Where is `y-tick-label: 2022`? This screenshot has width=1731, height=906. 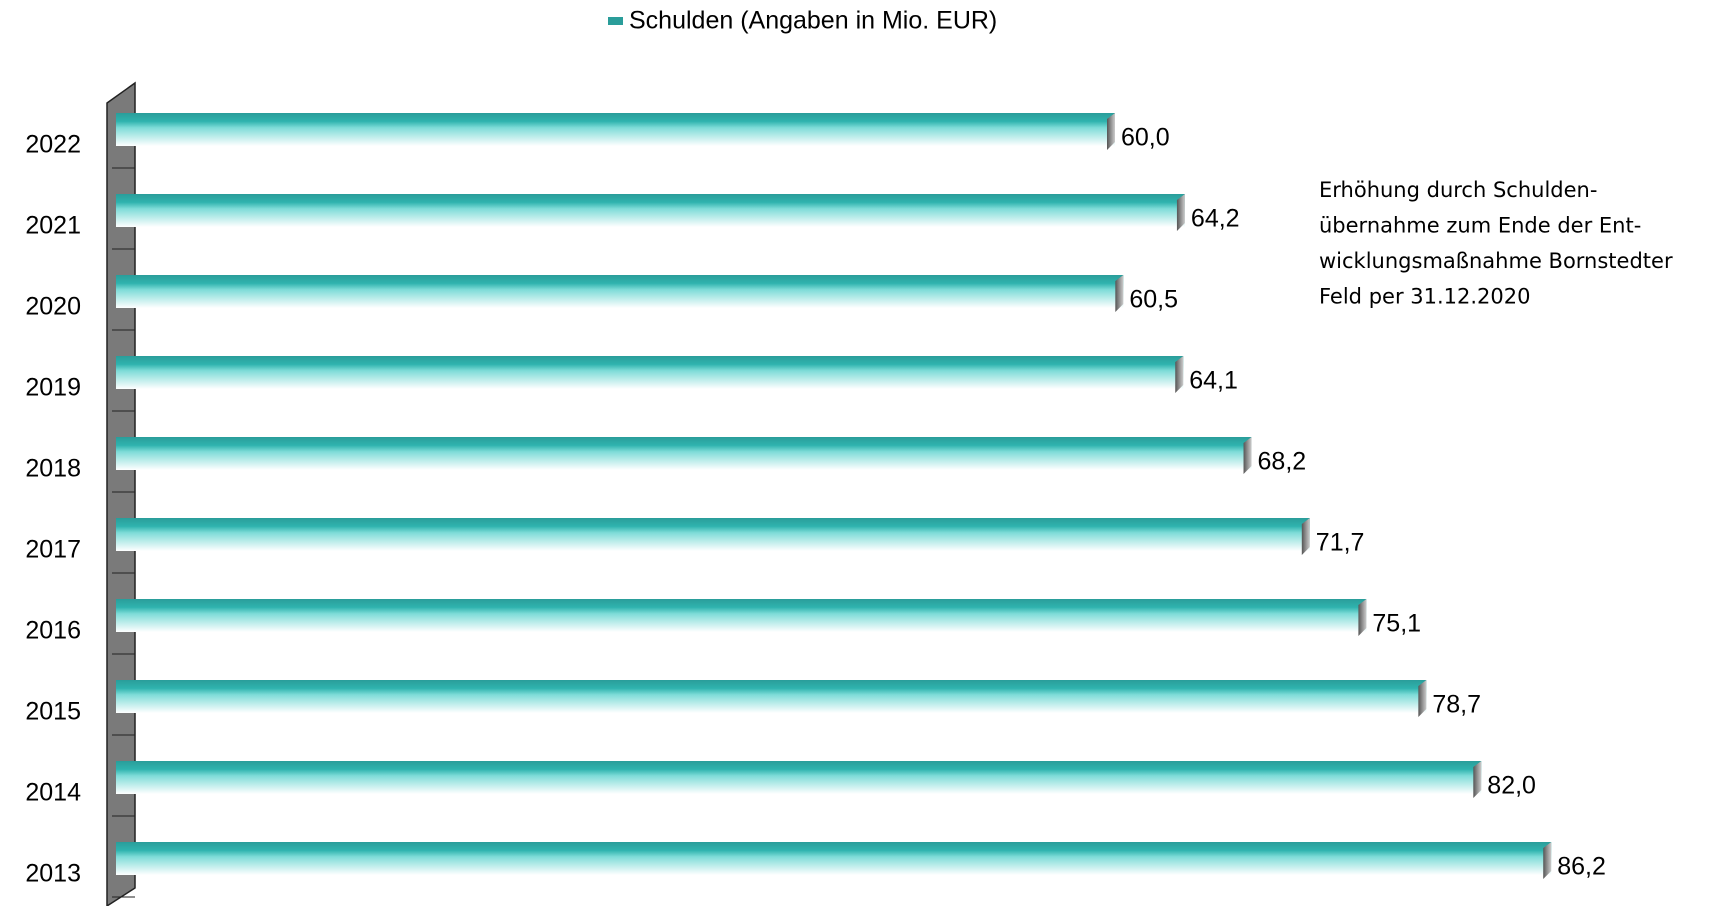
y-tick-label: 2022 is located at coordinates (53, 145).